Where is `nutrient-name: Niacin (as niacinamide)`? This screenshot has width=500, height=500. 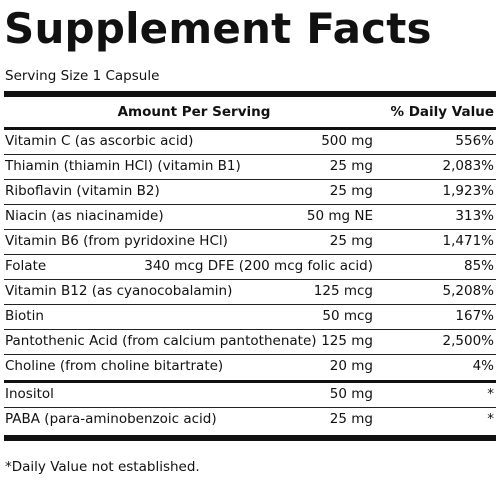 nutrient-name: Niacin (as niacinamide) is located at coordinates (84, 216).